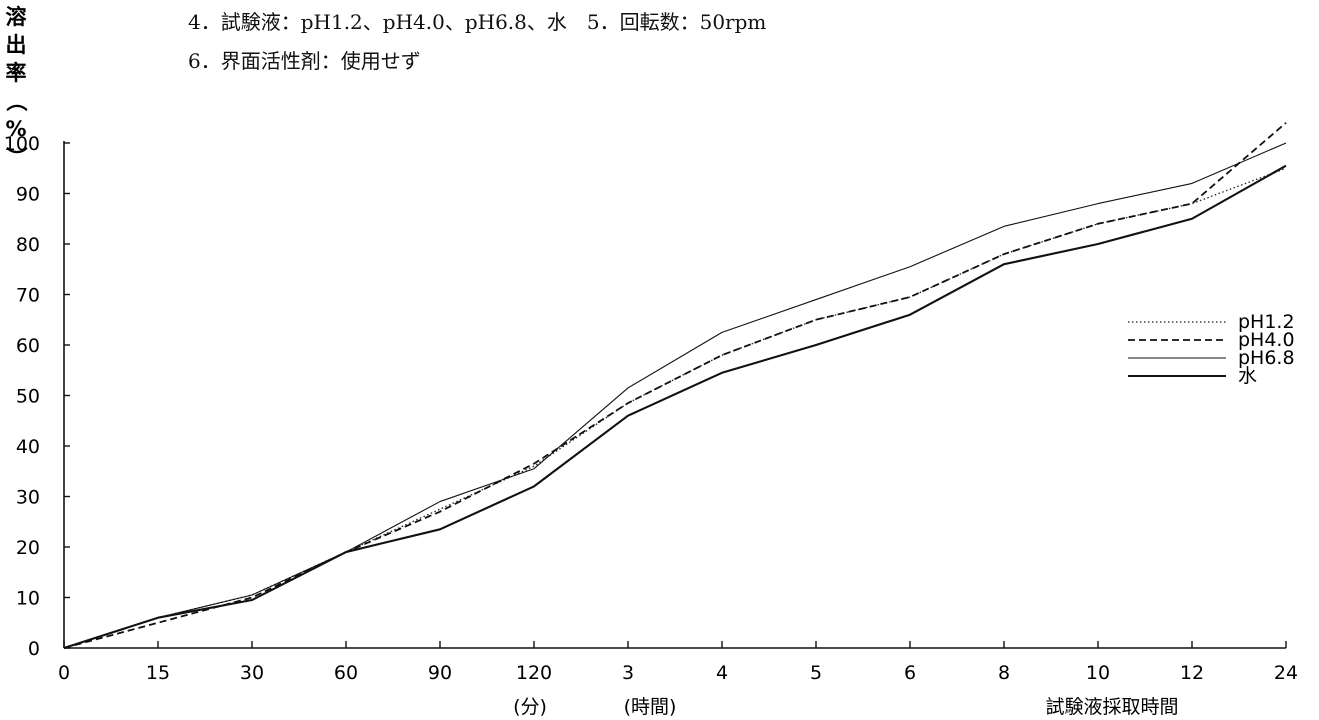 Image resolution: width=1319 pixels, height=720 pixels. What do you see at coordinates (158, 673) in the screenshot?
I see `x-tick-label: 15` at bounding box center [158, 673].